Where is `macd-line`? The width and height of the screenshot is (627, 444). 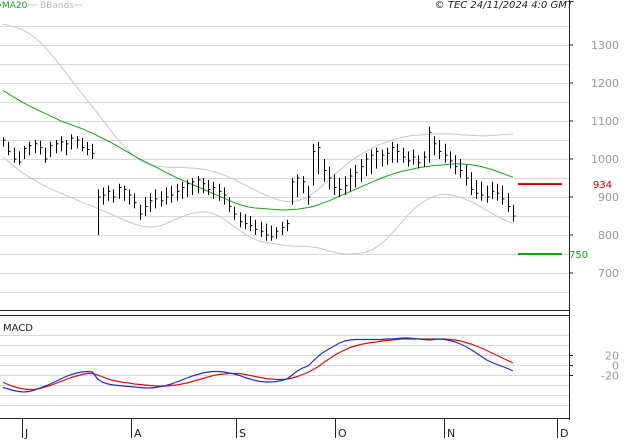 macd-line is located at coordinates (258, 365).